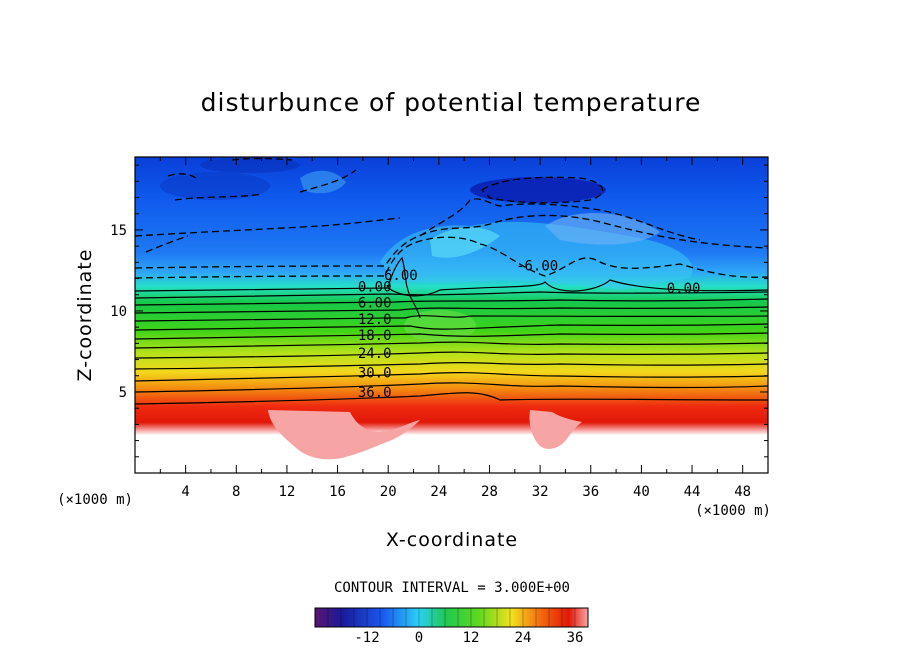 The image size is (904, 654). Describe the element at coordinates (542, 190) in the screenshot. I see `contour-line-neg12` at that location.